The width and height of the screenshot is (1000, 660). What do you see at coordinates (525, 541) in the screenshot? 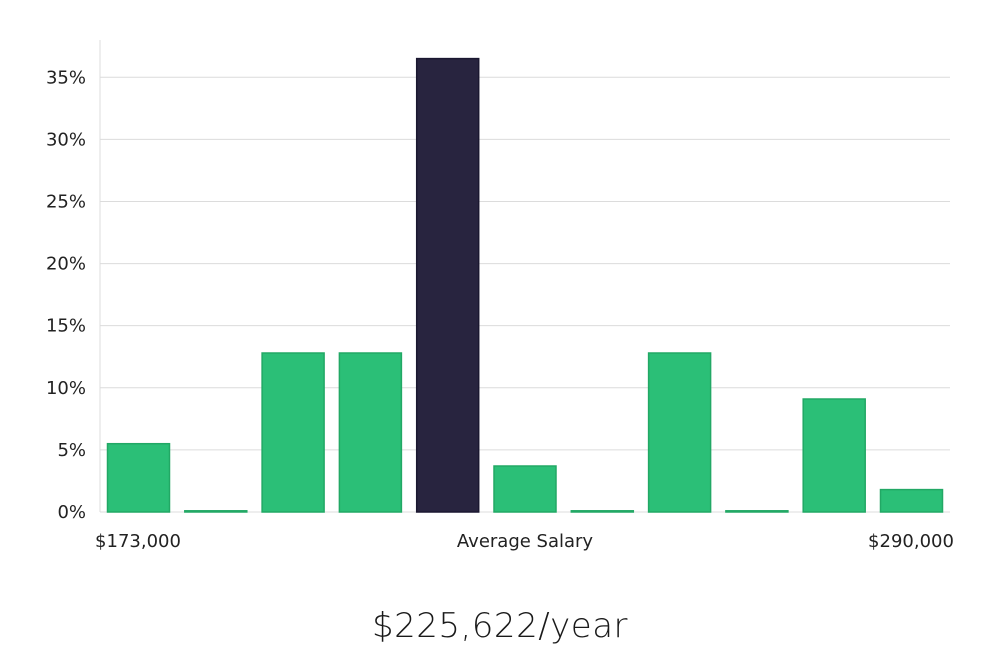
I see `x-center-label: Average Salary` at bounding box center [525, 541].